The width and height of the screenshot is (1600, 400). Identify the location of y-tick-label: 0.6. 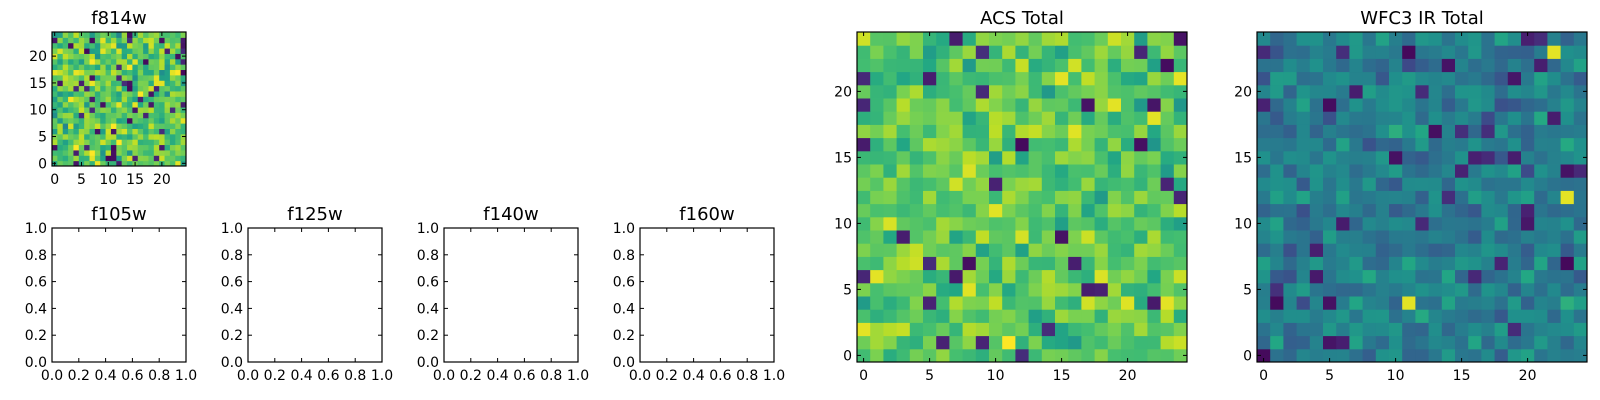
(428, 283).